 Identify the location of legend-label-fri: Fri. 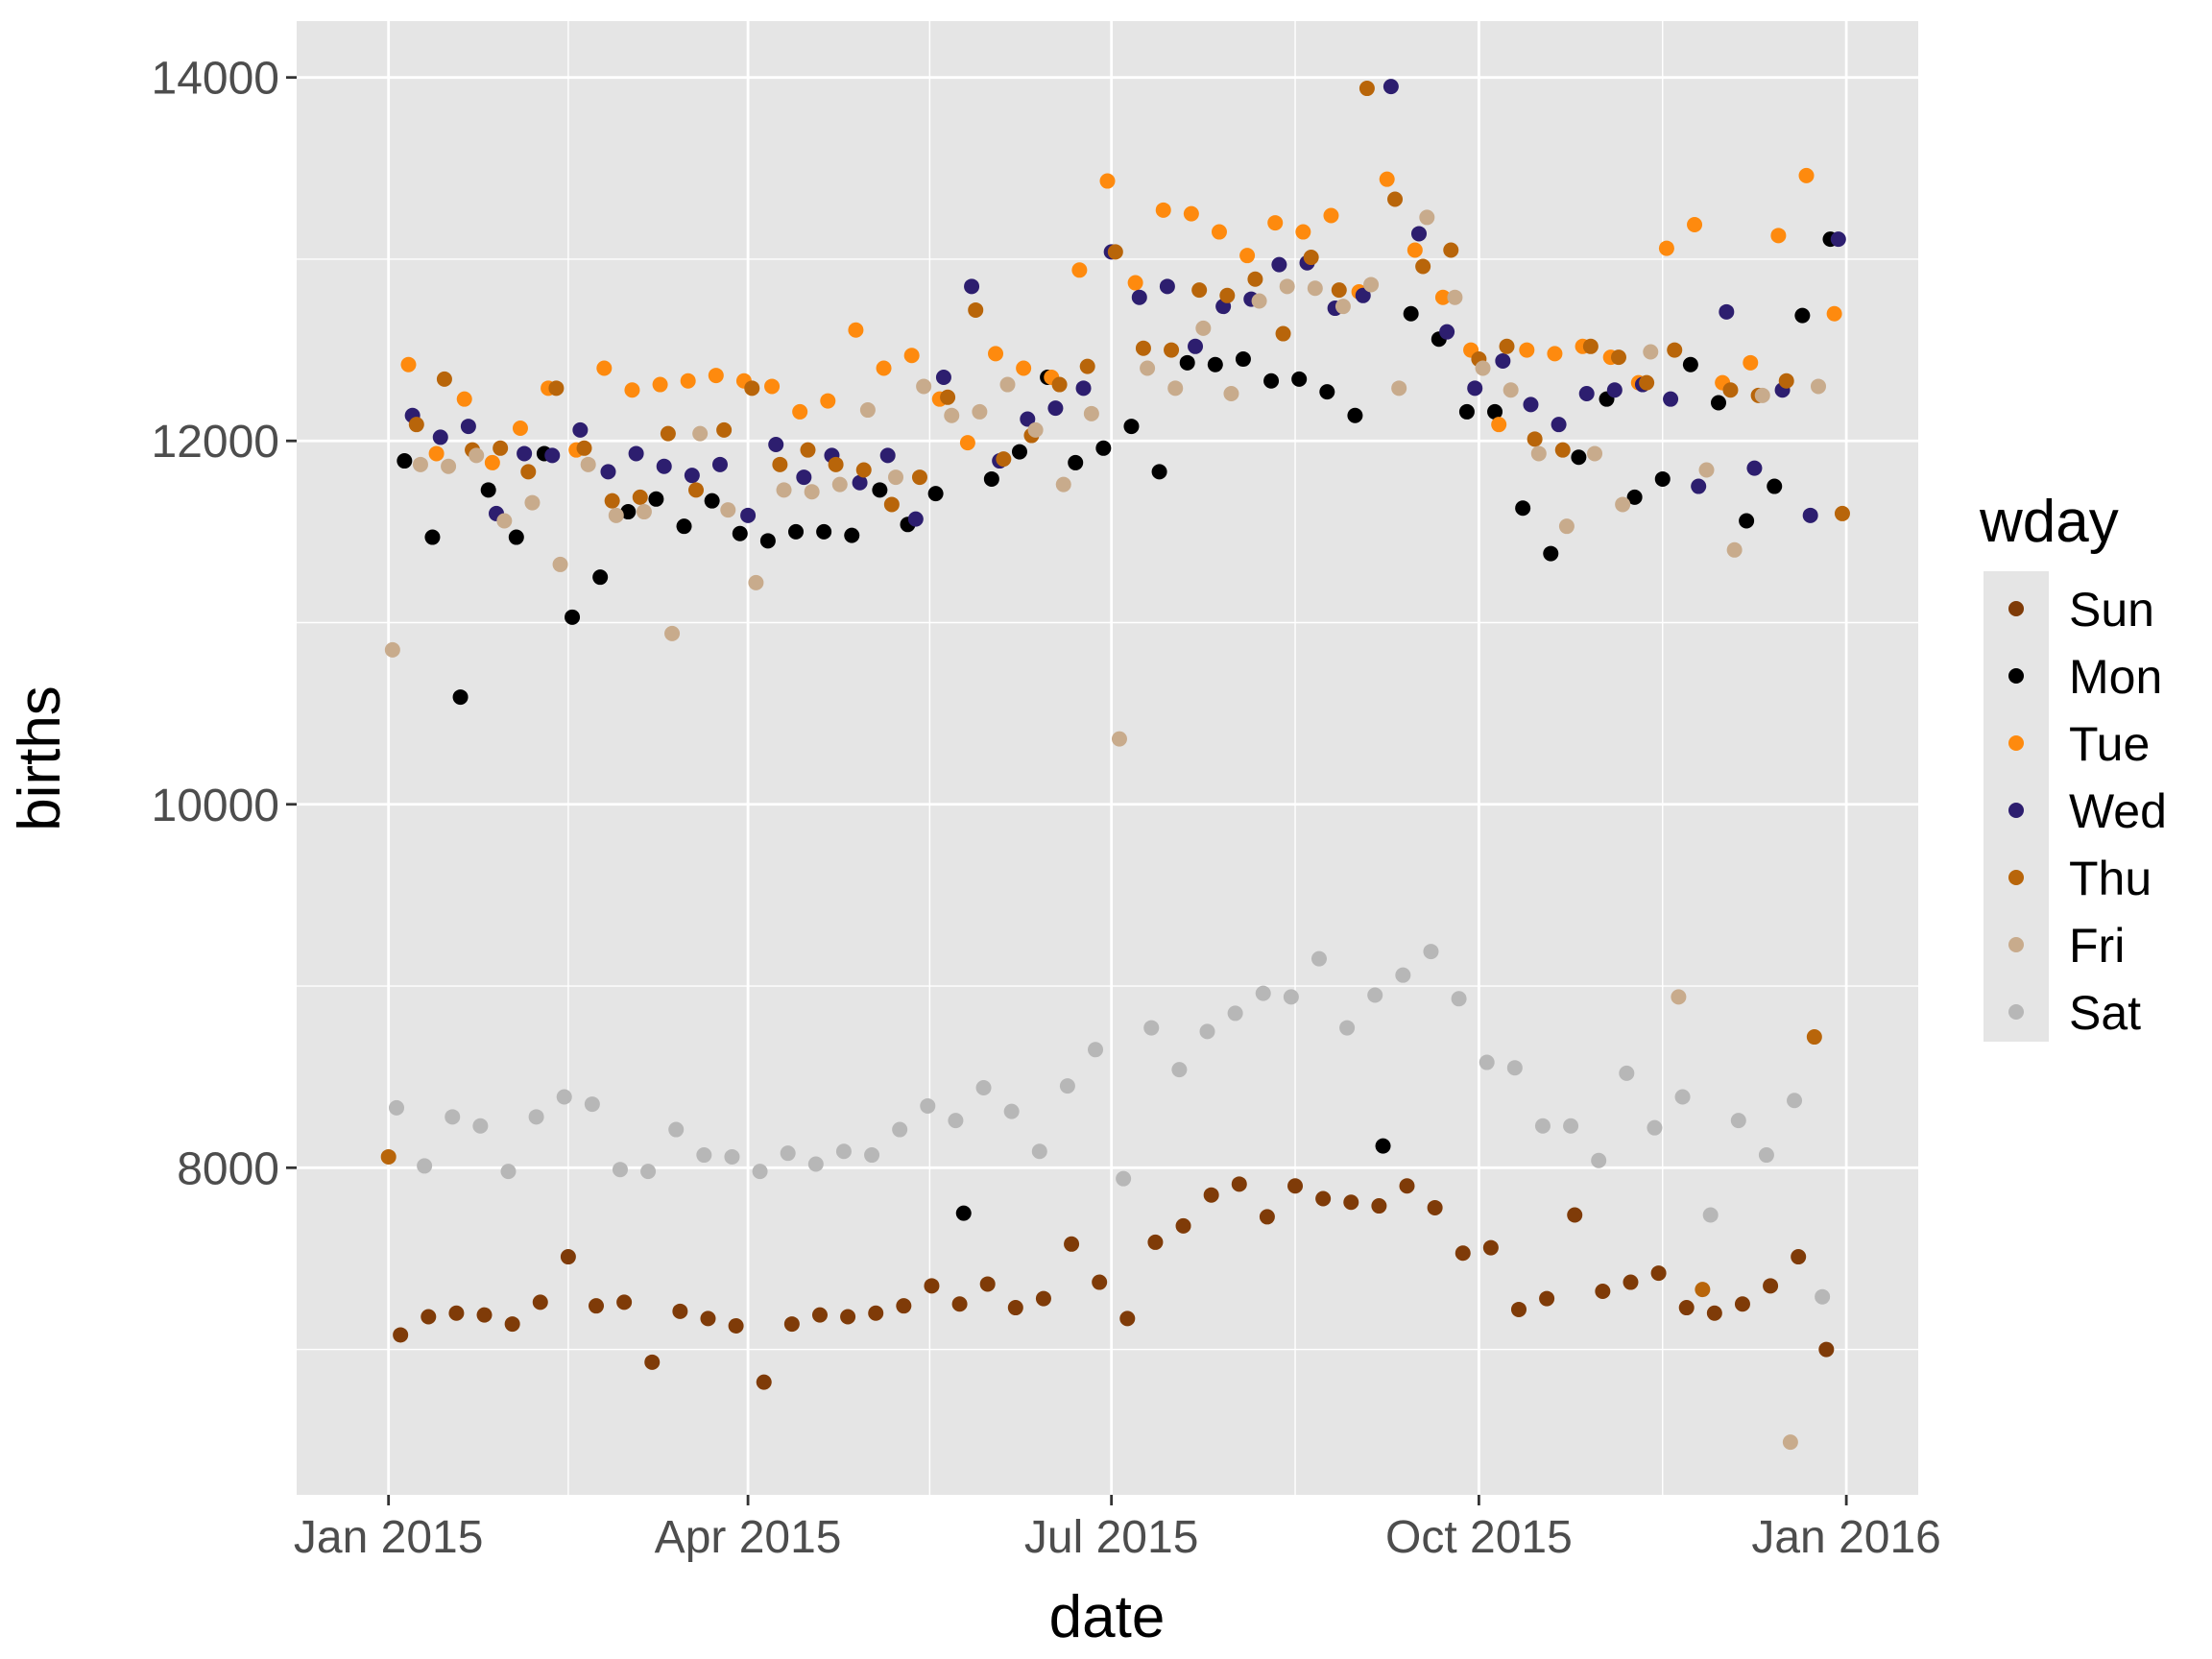
(2097, 946).